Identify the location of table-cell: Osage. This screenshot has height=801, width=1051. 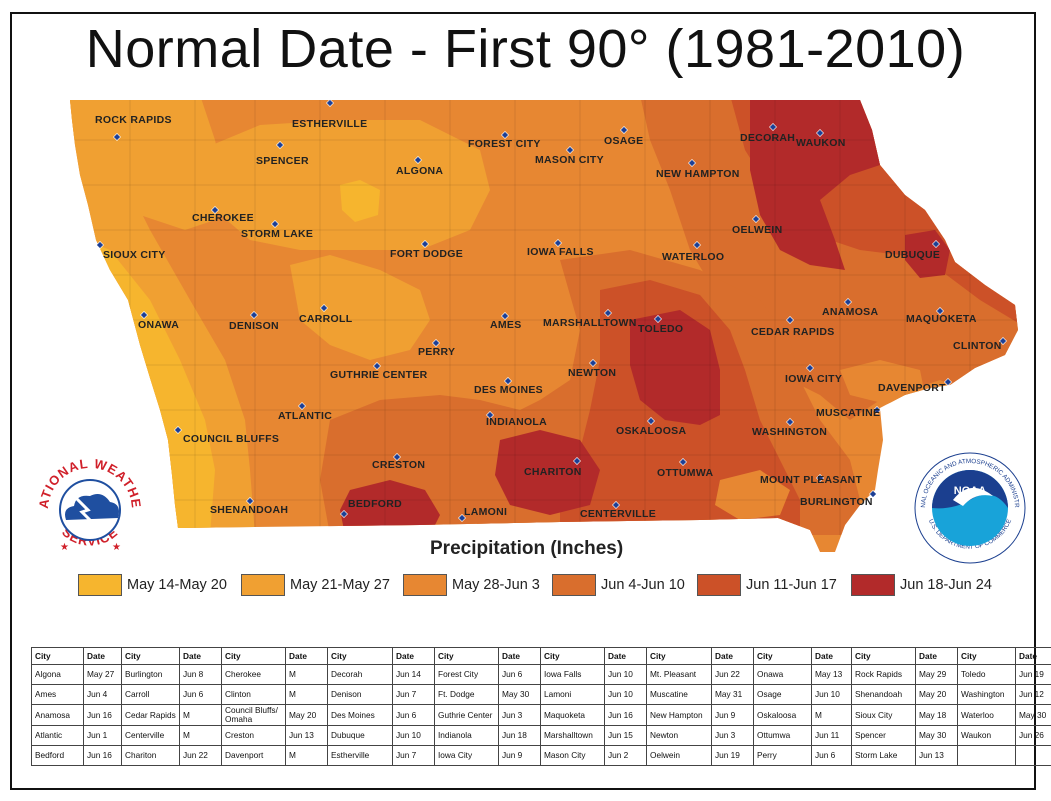
(782, 694).